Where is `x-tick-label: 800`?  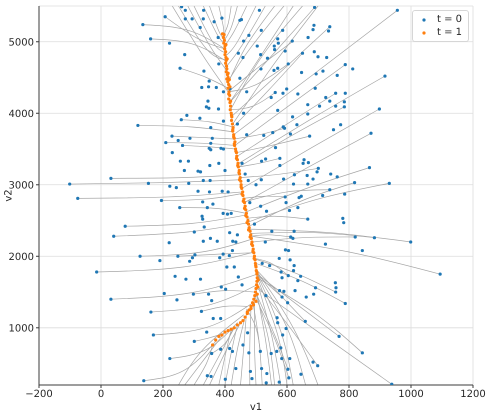 x-tick-label: 800 is located at coordinates (349, 394).